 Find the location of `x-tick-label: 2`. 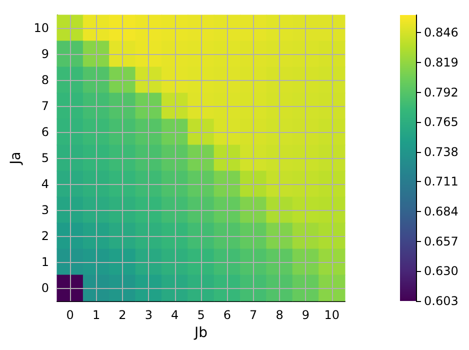

x-tick-label: 2 is located at coordinates (122, 315).